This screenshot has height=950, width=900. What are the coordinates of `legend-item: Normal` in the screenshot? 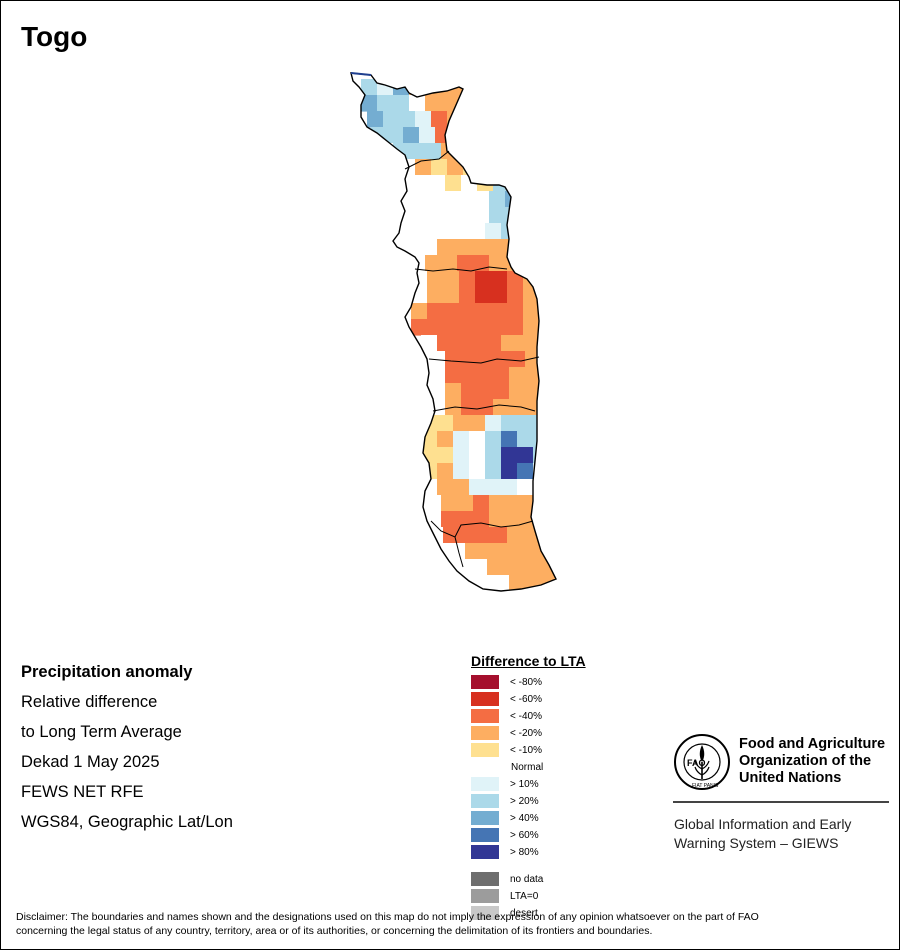 It's located at (528, 766).